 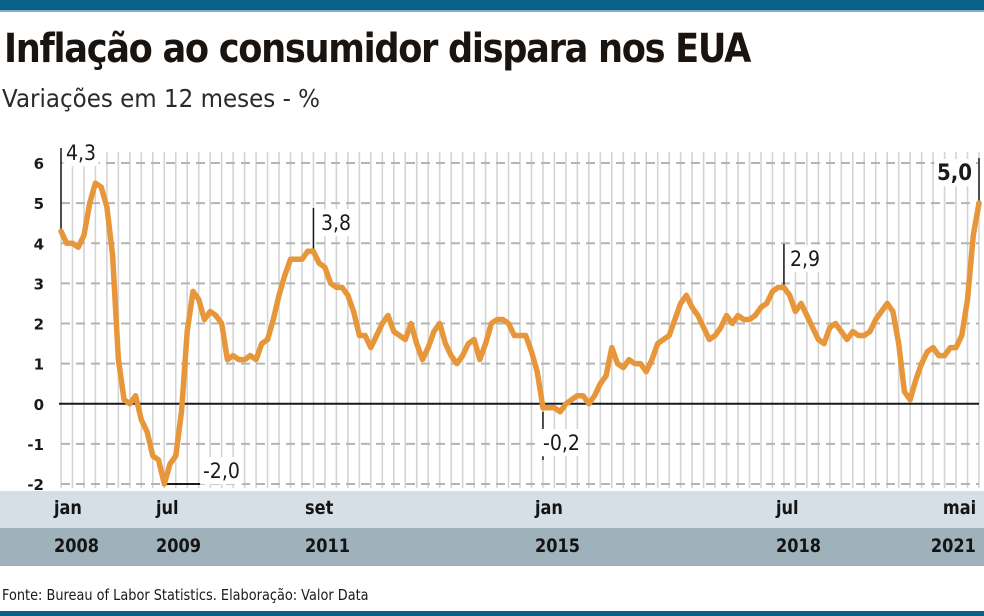 I want to click on header-bar, so click(x=492, y=6).